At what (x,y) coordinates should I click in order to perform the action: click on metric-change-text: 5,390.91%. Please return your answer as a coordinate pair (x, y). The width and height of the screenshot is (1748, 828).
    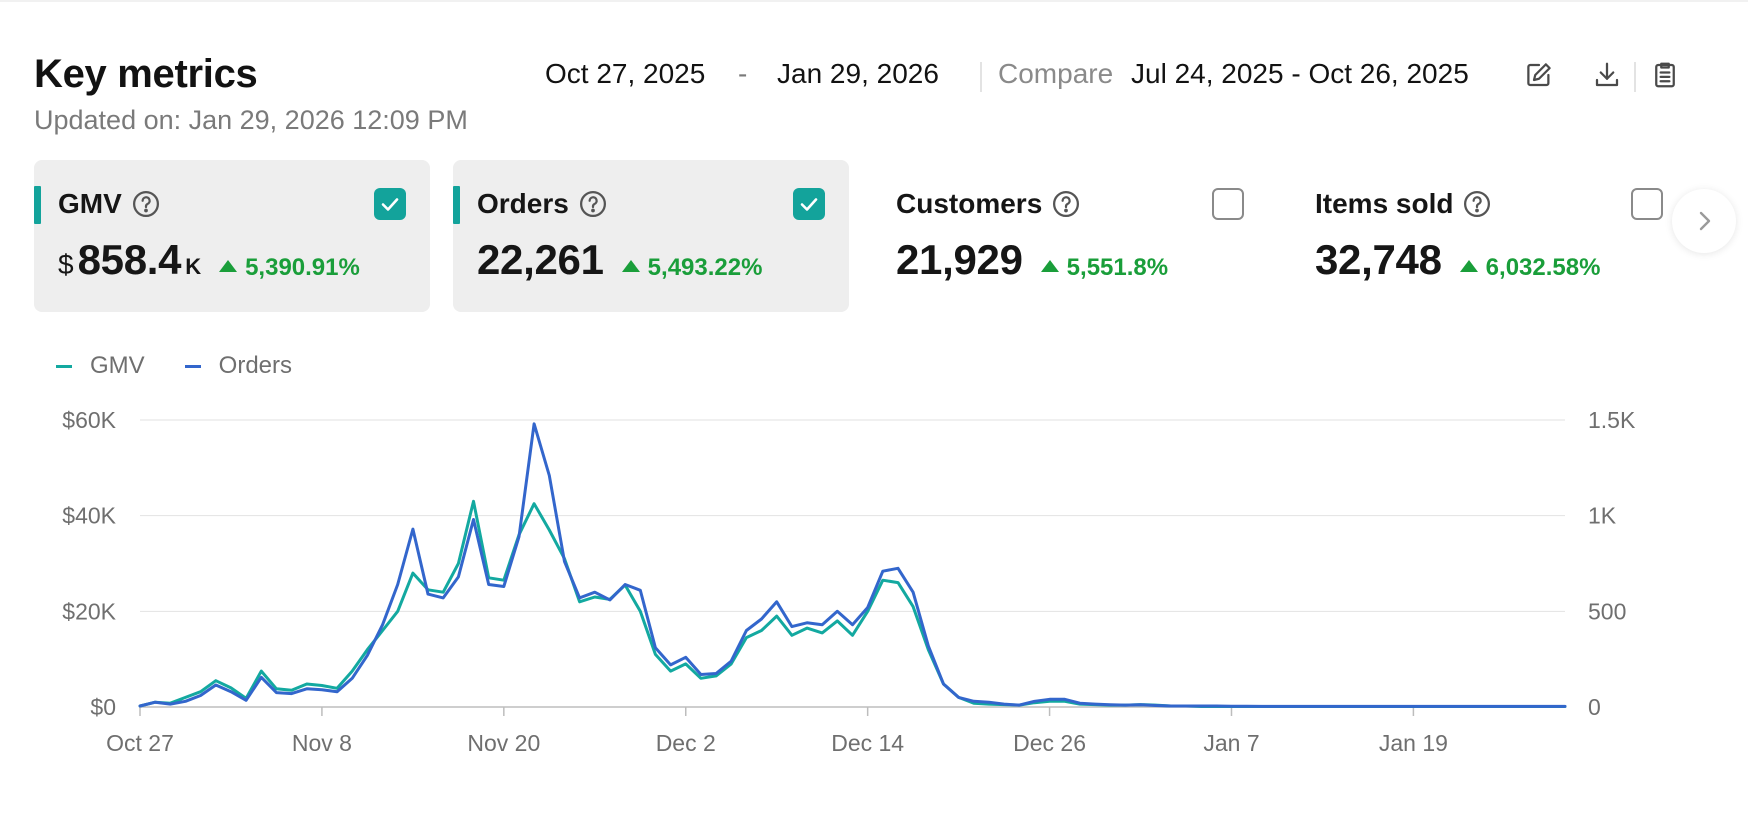
    Looking at the image, I should click on (302, 267).